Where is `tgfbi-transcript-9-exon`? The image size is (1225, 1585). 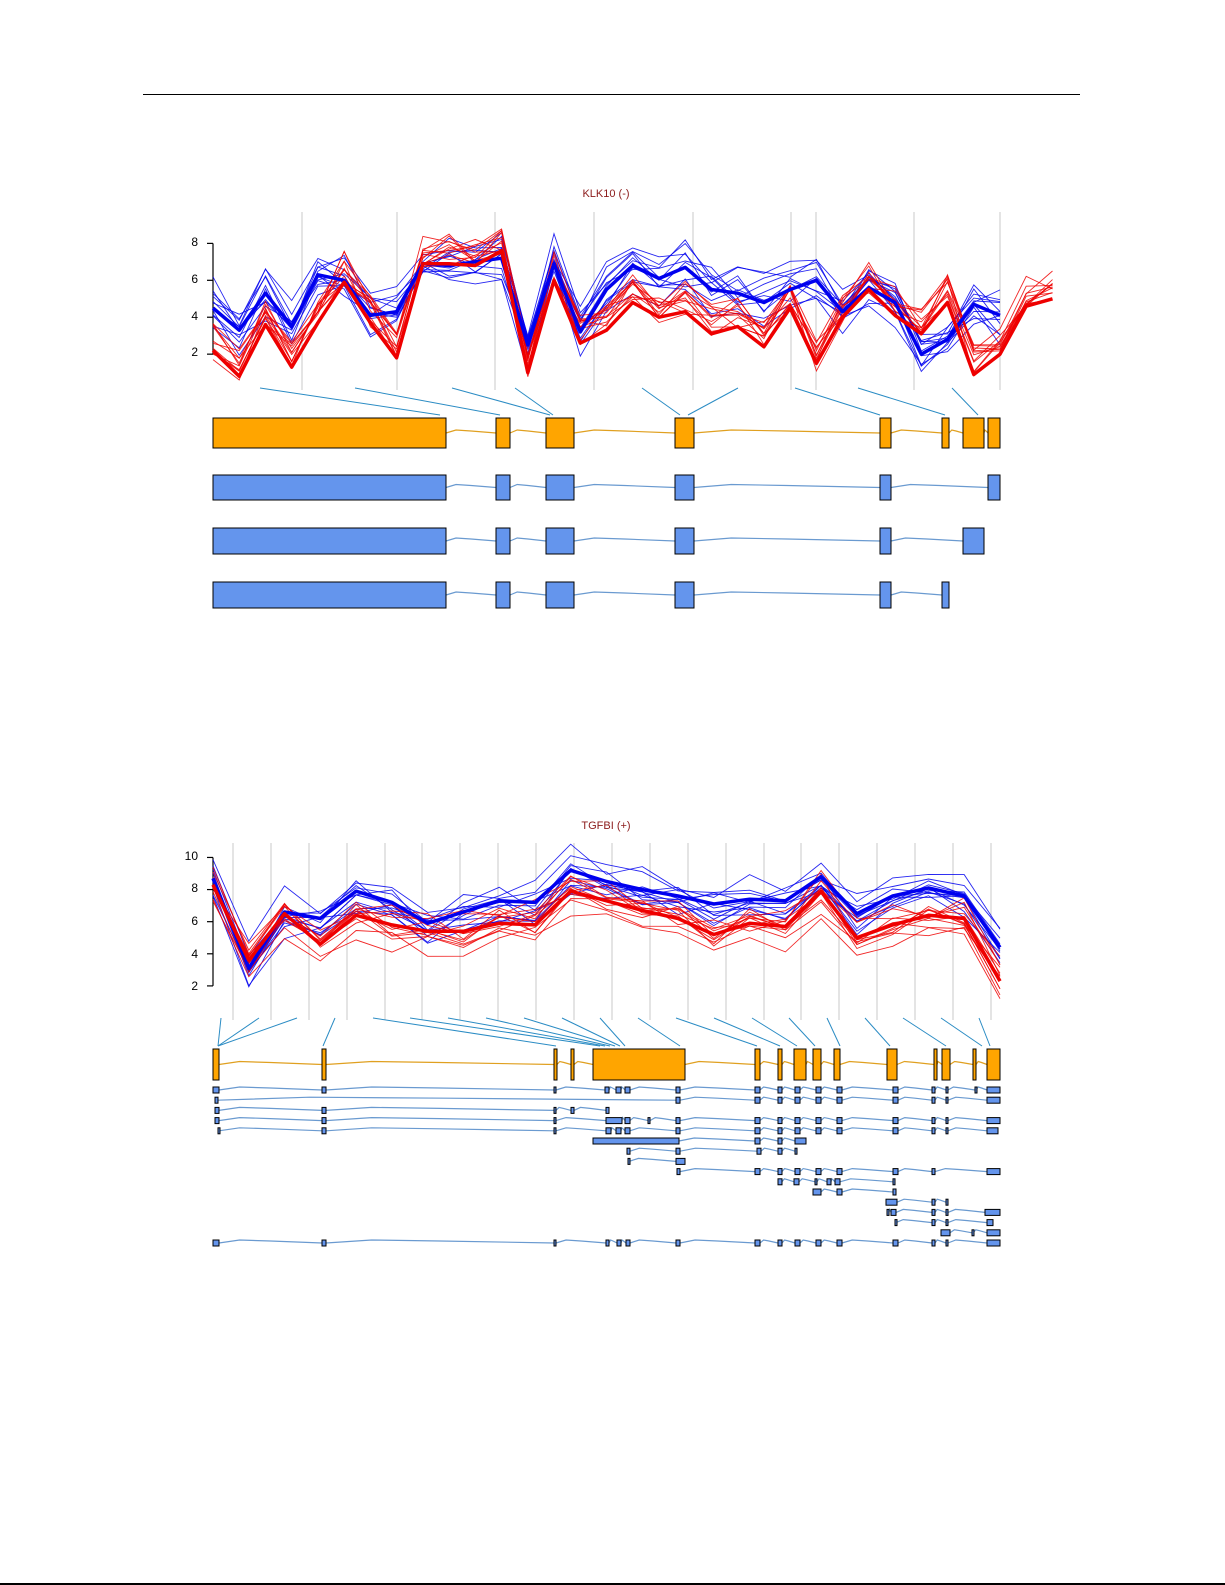 tgfbi-transcript-9-exon is located at coordinates (680, 1161).